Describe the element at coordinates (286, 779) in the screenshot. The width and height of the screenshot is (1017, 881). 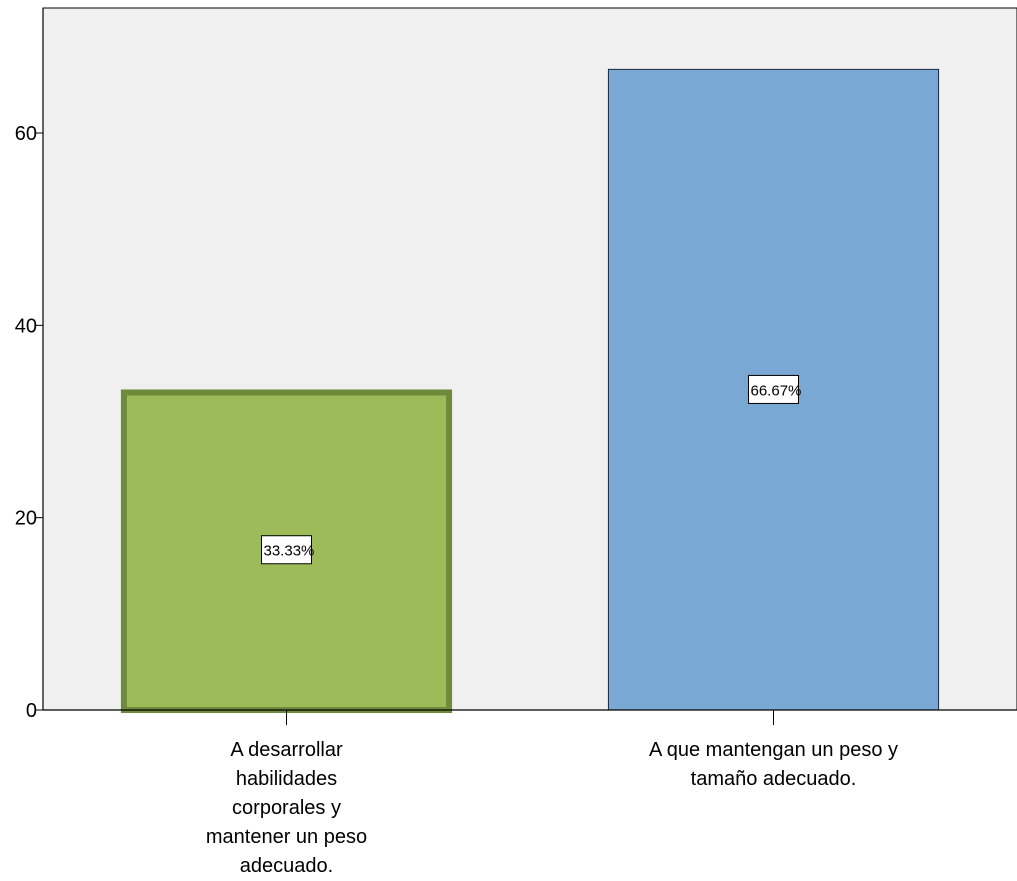
I see `x-tick-label-line: habilidades` at that location.